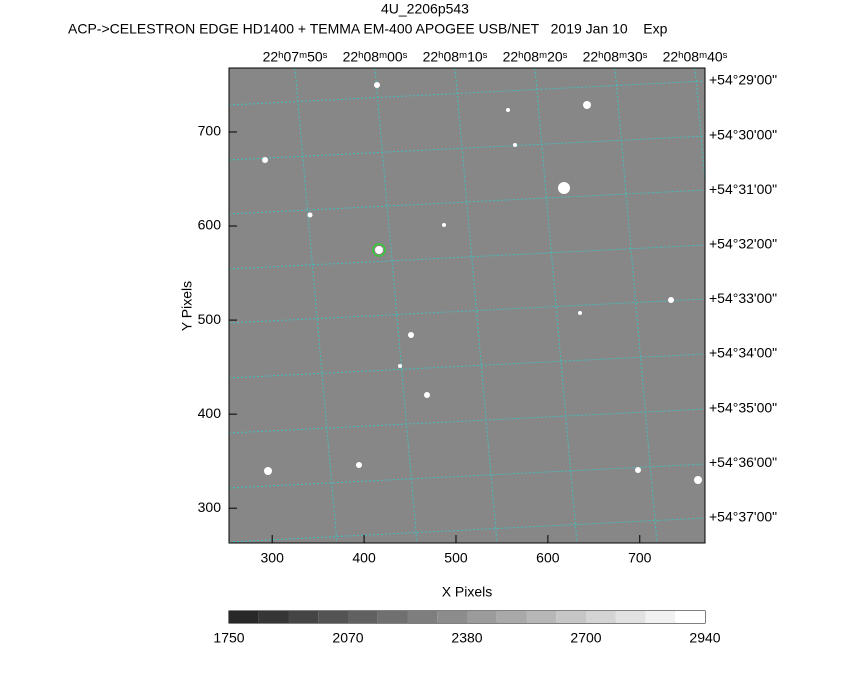  What do you see at coordinates (743, 134) in the screenshot?
I see `dec-label: +54°30'00"` at bounding box center [743, 134].